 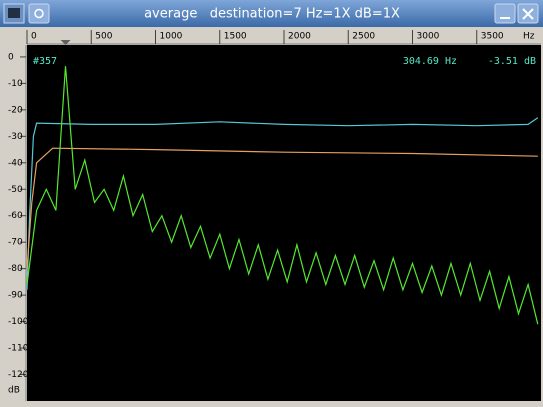 What do you see at coordinates (45, 61) in the screenshot?
I see `trace-label: #357` at bounding box center [45, 61].